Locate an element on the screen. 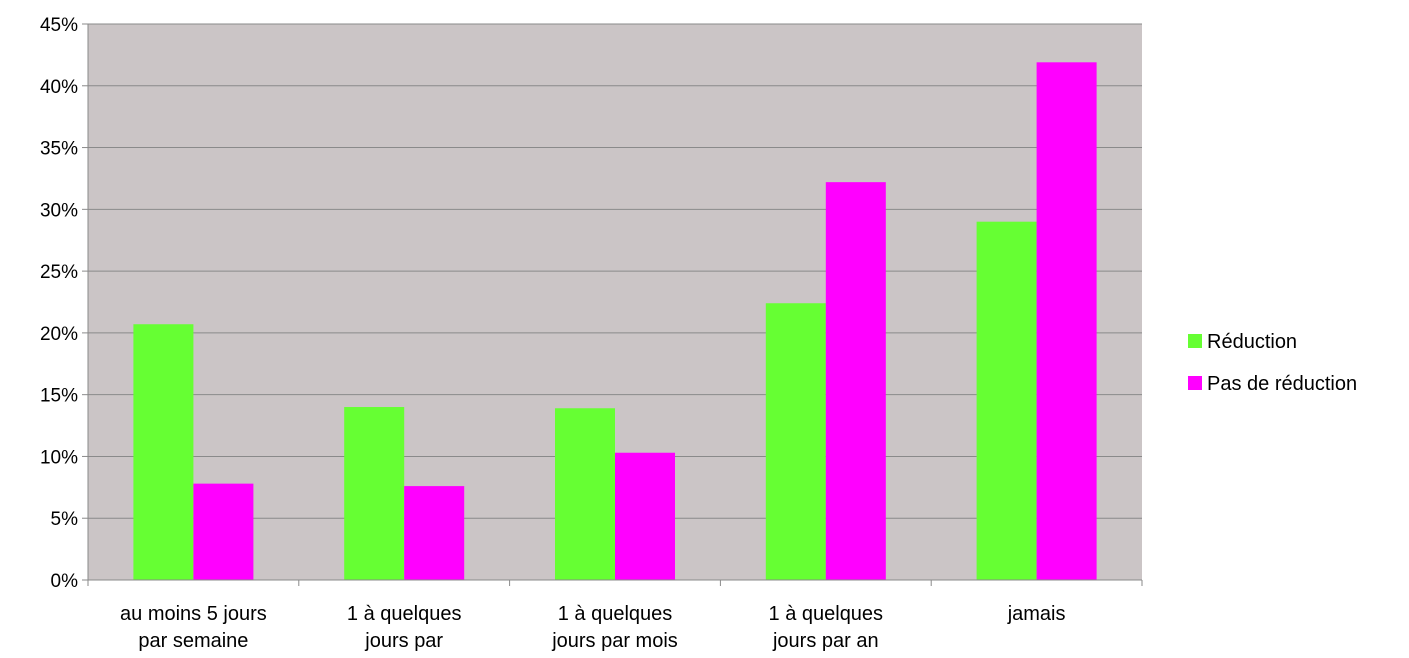 The height and width of the screenshot is (658, 1409). y-tick-label: 20% is located at coordinates (59, 334).